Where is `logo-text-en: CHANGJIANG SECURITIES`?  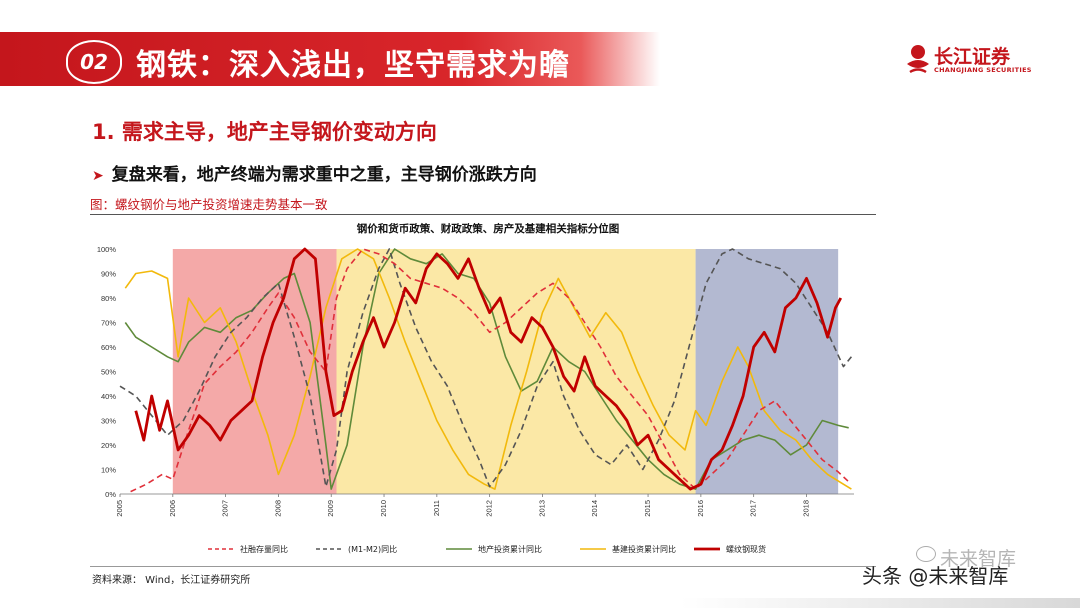
logo-text-en: CHANGJIANG SECURITIES is located at coordinates (983, 70).